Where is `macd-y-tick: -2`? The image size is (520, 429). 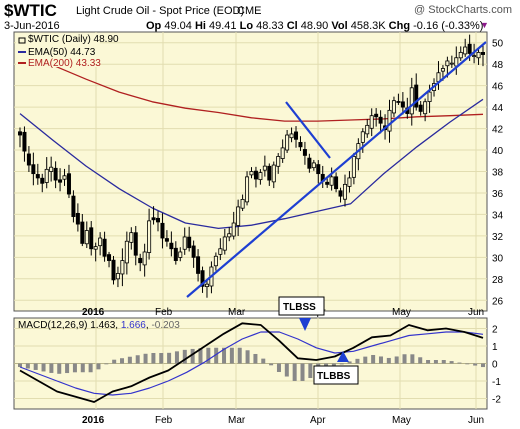 macd-y-tick: -2 is located at coordinates (496, 400).